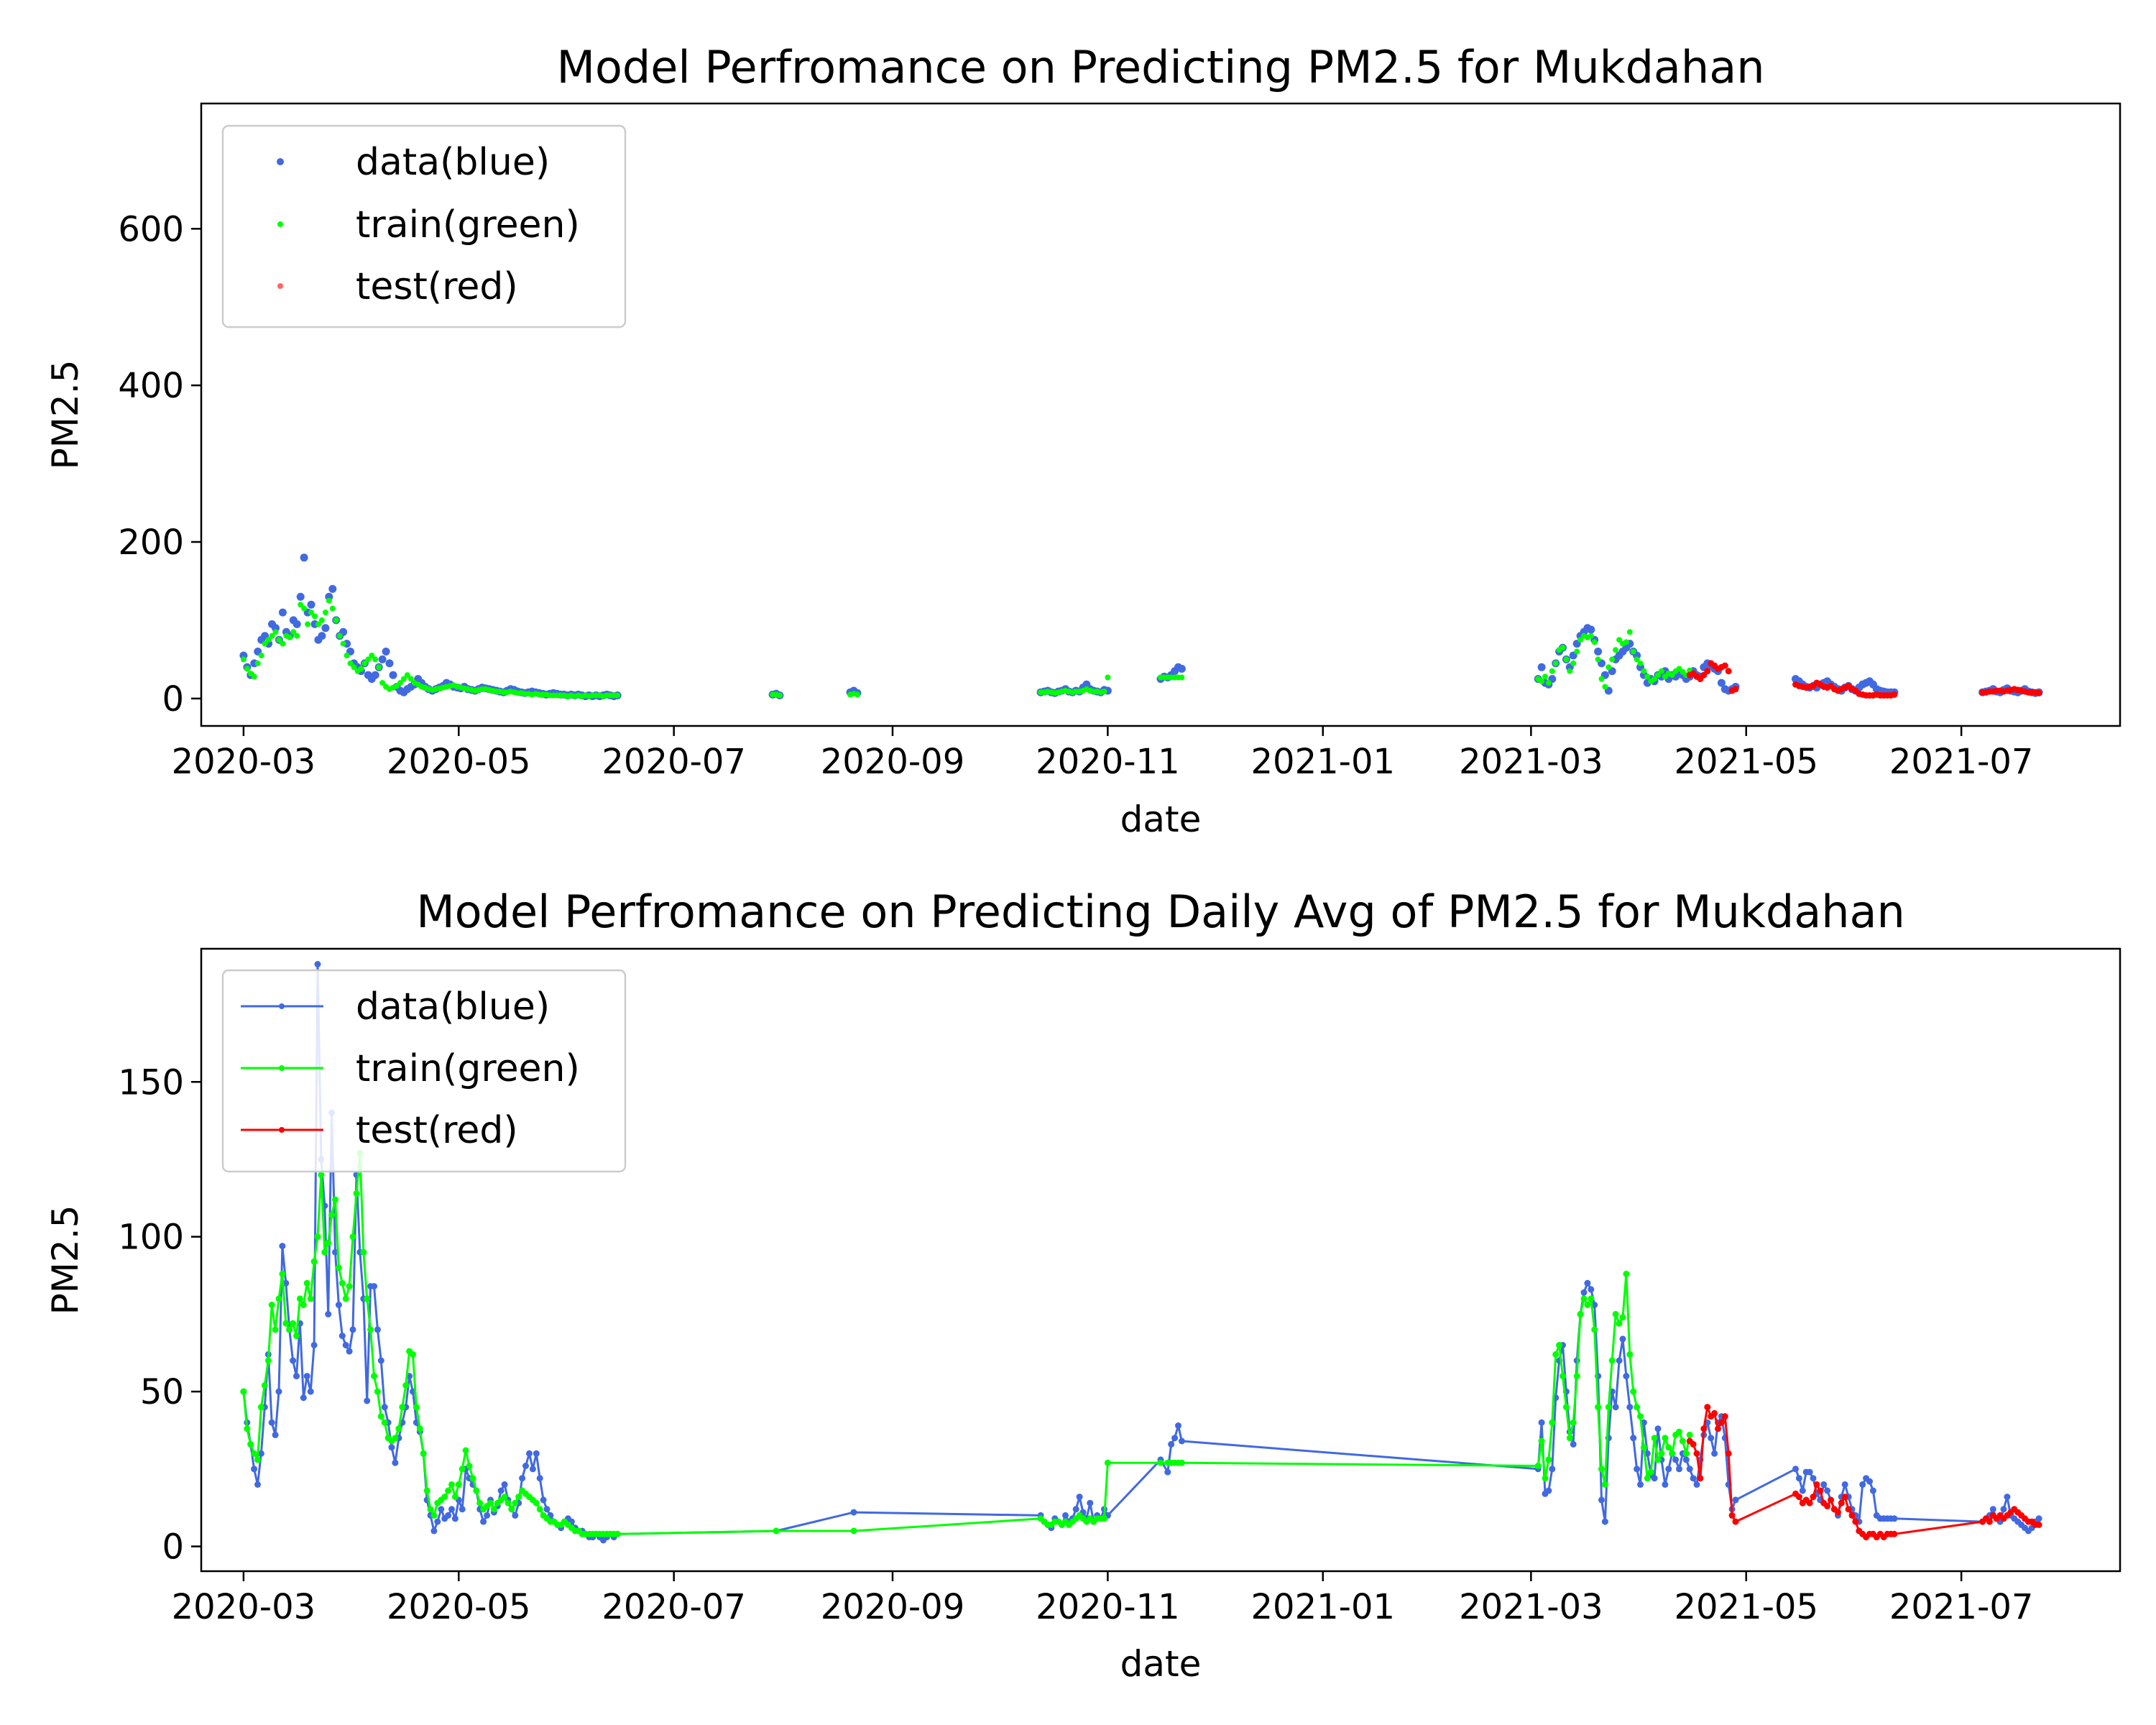  What do you see at coordinates (1746, 1607) in the screenshot?
I see `bottom-x-tick-label: 2021-05` at bounding box center [1746, 1607].